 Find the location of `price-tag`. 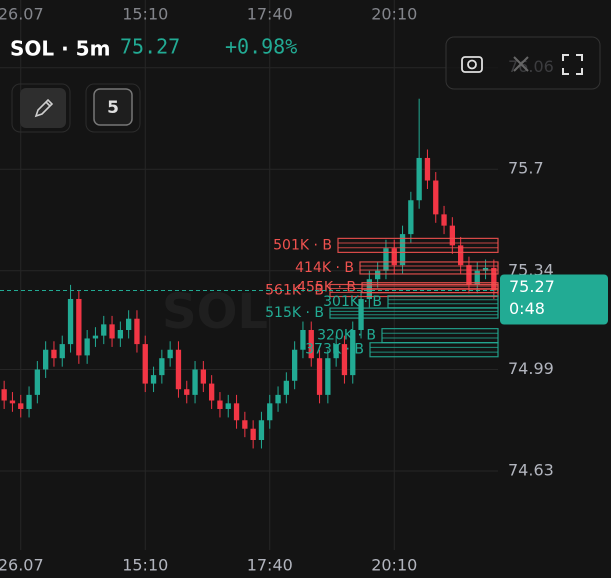

price-tag is located at coordinates (554, 299).